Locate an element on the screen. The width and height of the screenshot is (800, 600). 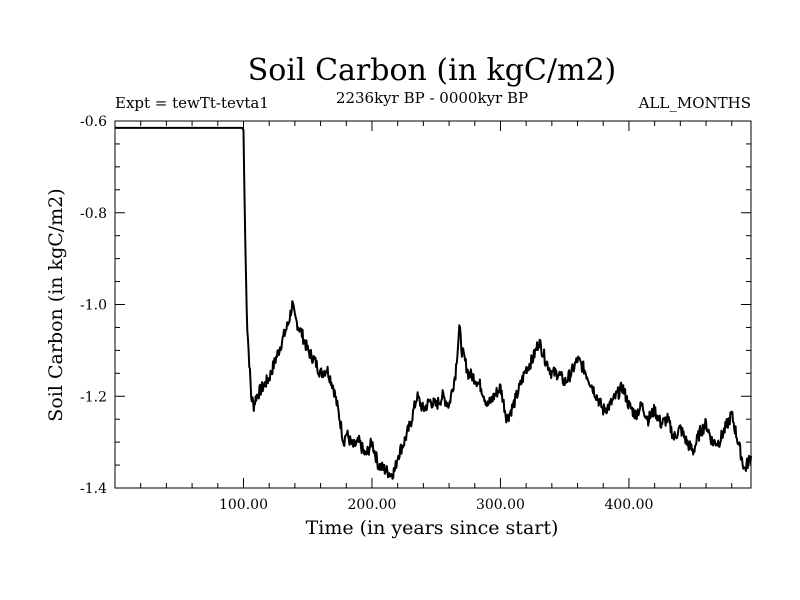
chart-title: Soil Carbon (in kgC/m2) is located at coordinates (432, 70).